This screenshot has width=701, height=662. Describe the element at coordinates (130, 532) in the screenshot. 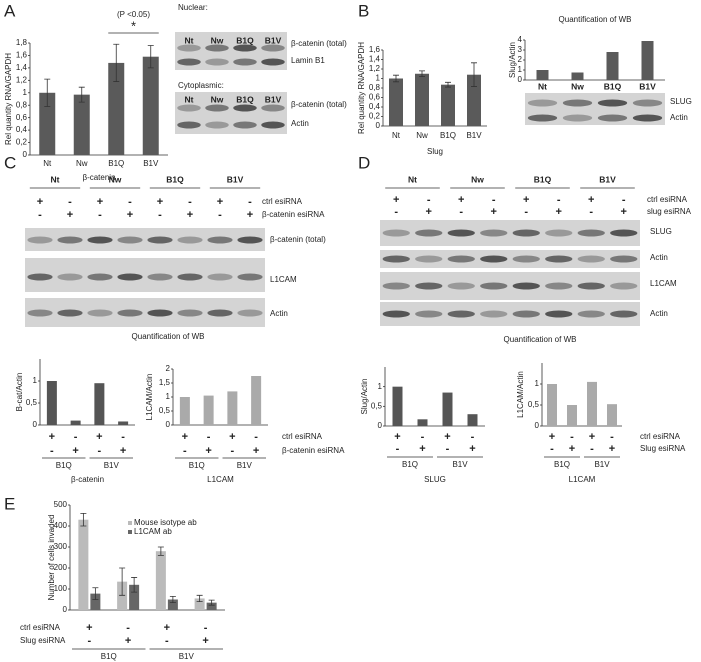

I see `legend-swatch` at that location.